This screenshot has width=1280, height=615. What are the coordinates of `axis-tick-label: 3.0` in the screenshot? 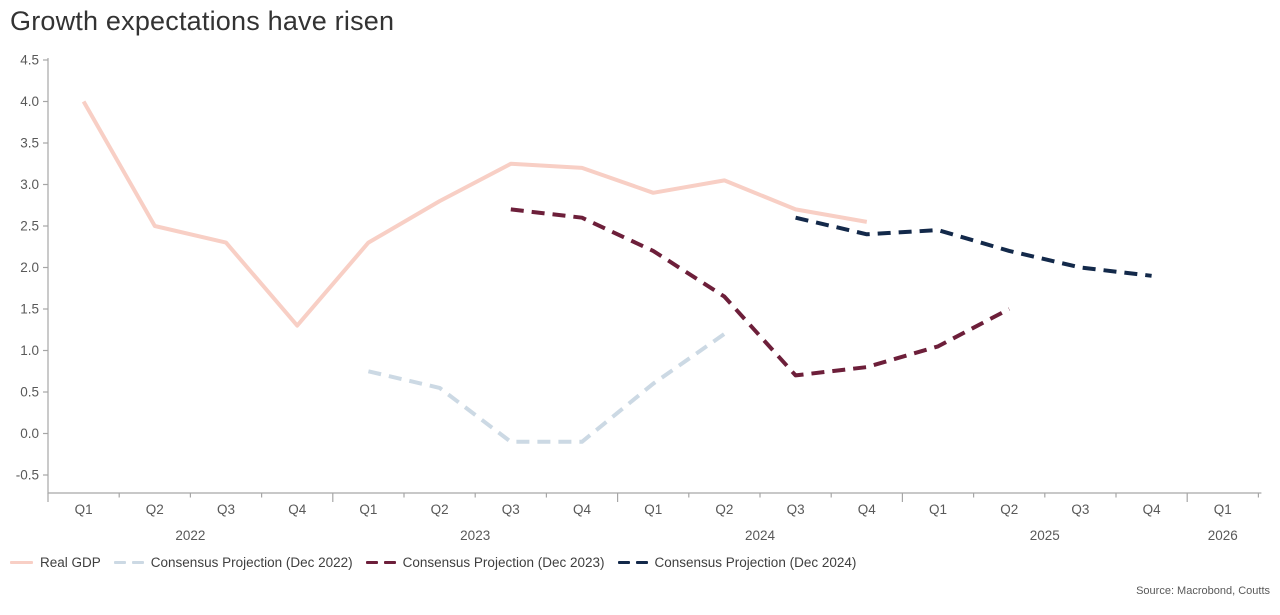 It's located at (29, 184).